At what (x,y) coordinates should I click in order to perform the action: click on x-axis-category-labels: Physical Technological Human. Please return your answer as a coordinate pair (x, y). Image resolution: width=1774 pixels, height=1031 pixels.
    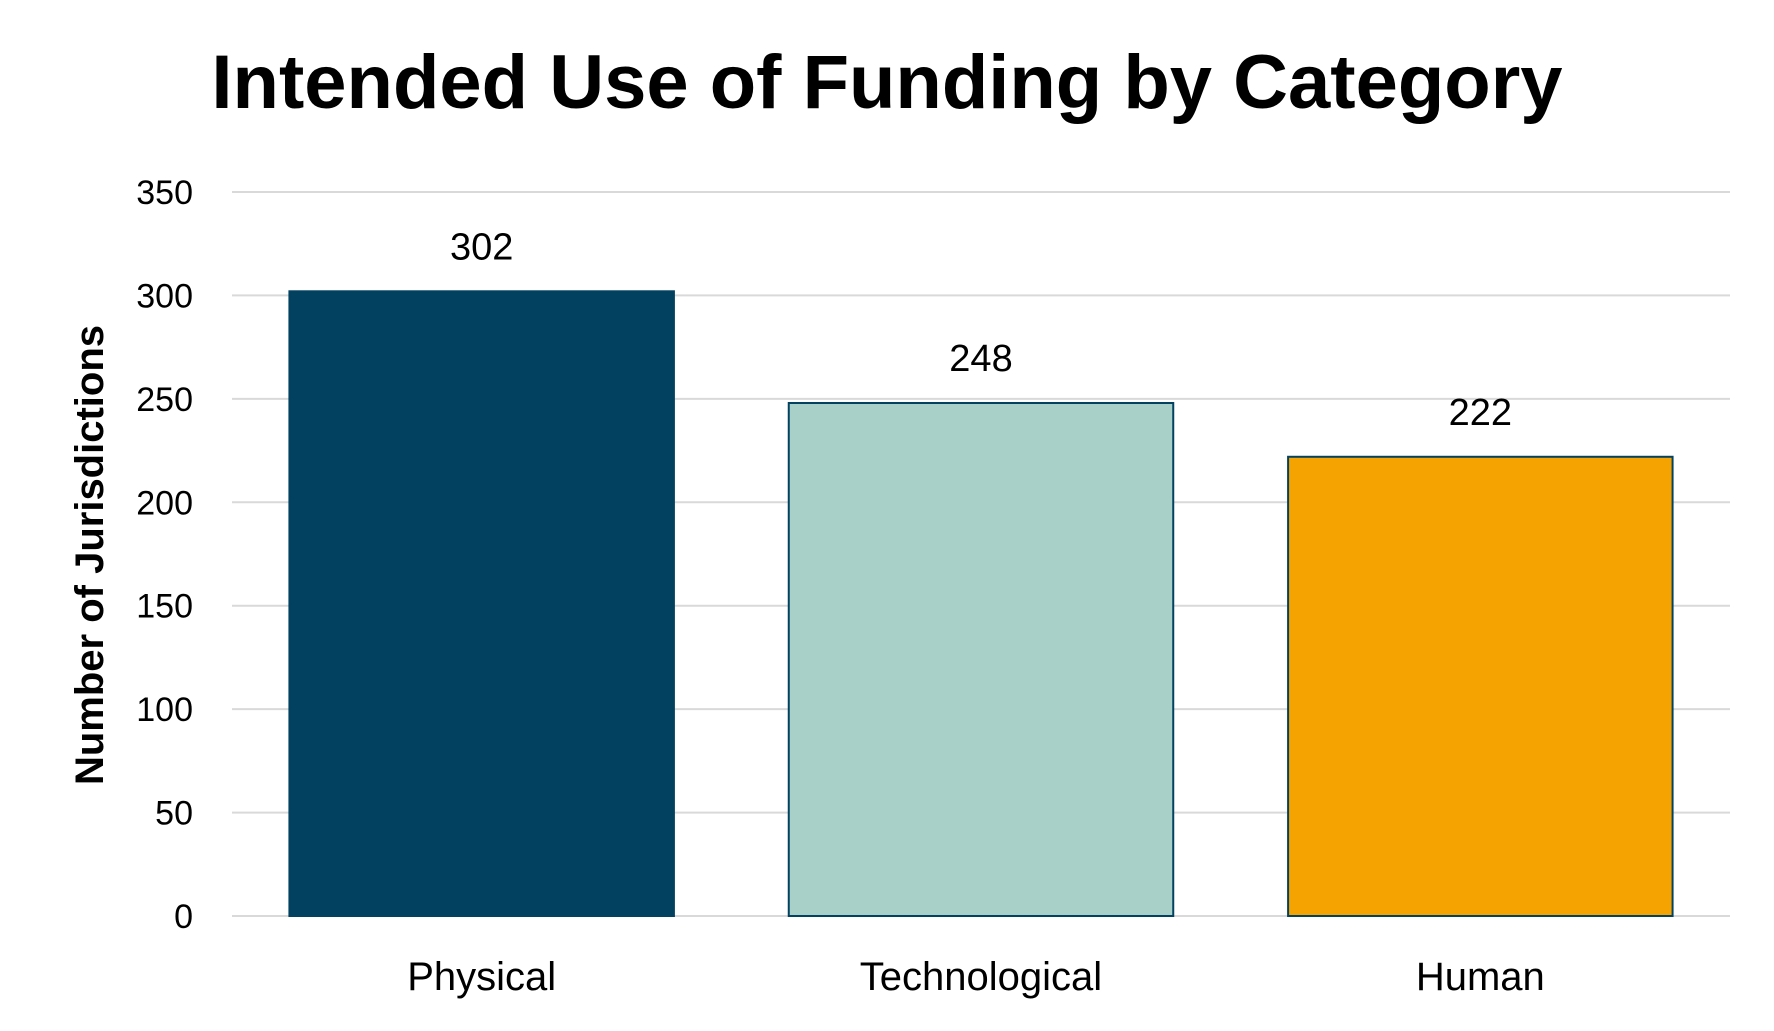
    Looking at the image, I should click on (976, 977).